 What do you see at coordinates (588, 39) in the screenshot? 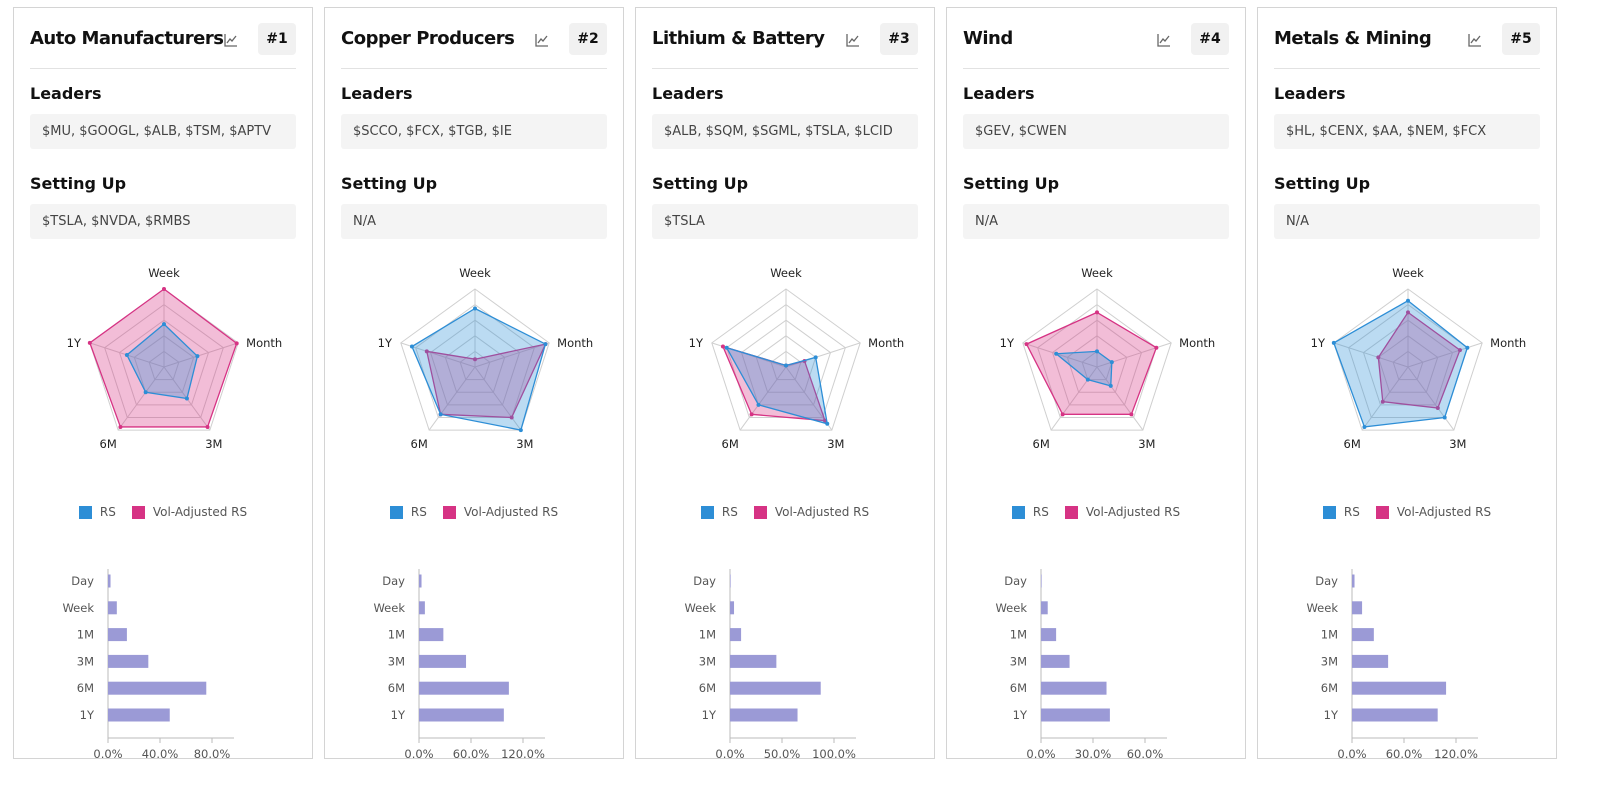
I see `rank-badge: #2` at bounding box center [588, 39].